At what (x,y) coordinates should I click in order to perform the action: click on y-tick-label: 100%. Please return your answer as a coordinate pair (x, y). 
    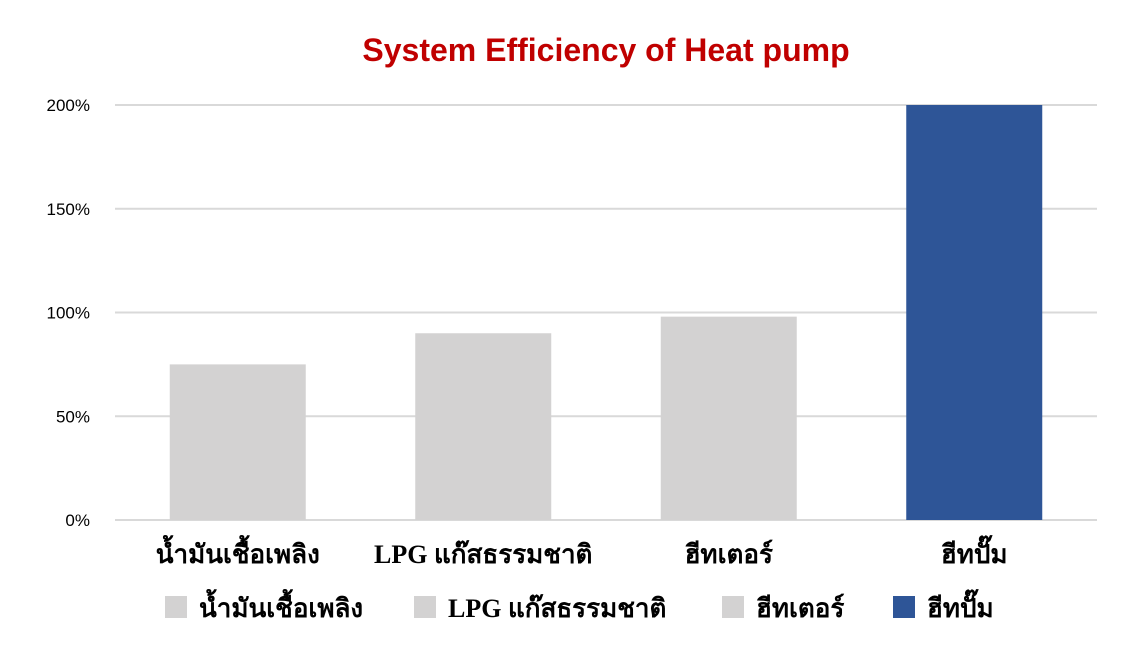
    Looking at the image, I should click on (68, 313).